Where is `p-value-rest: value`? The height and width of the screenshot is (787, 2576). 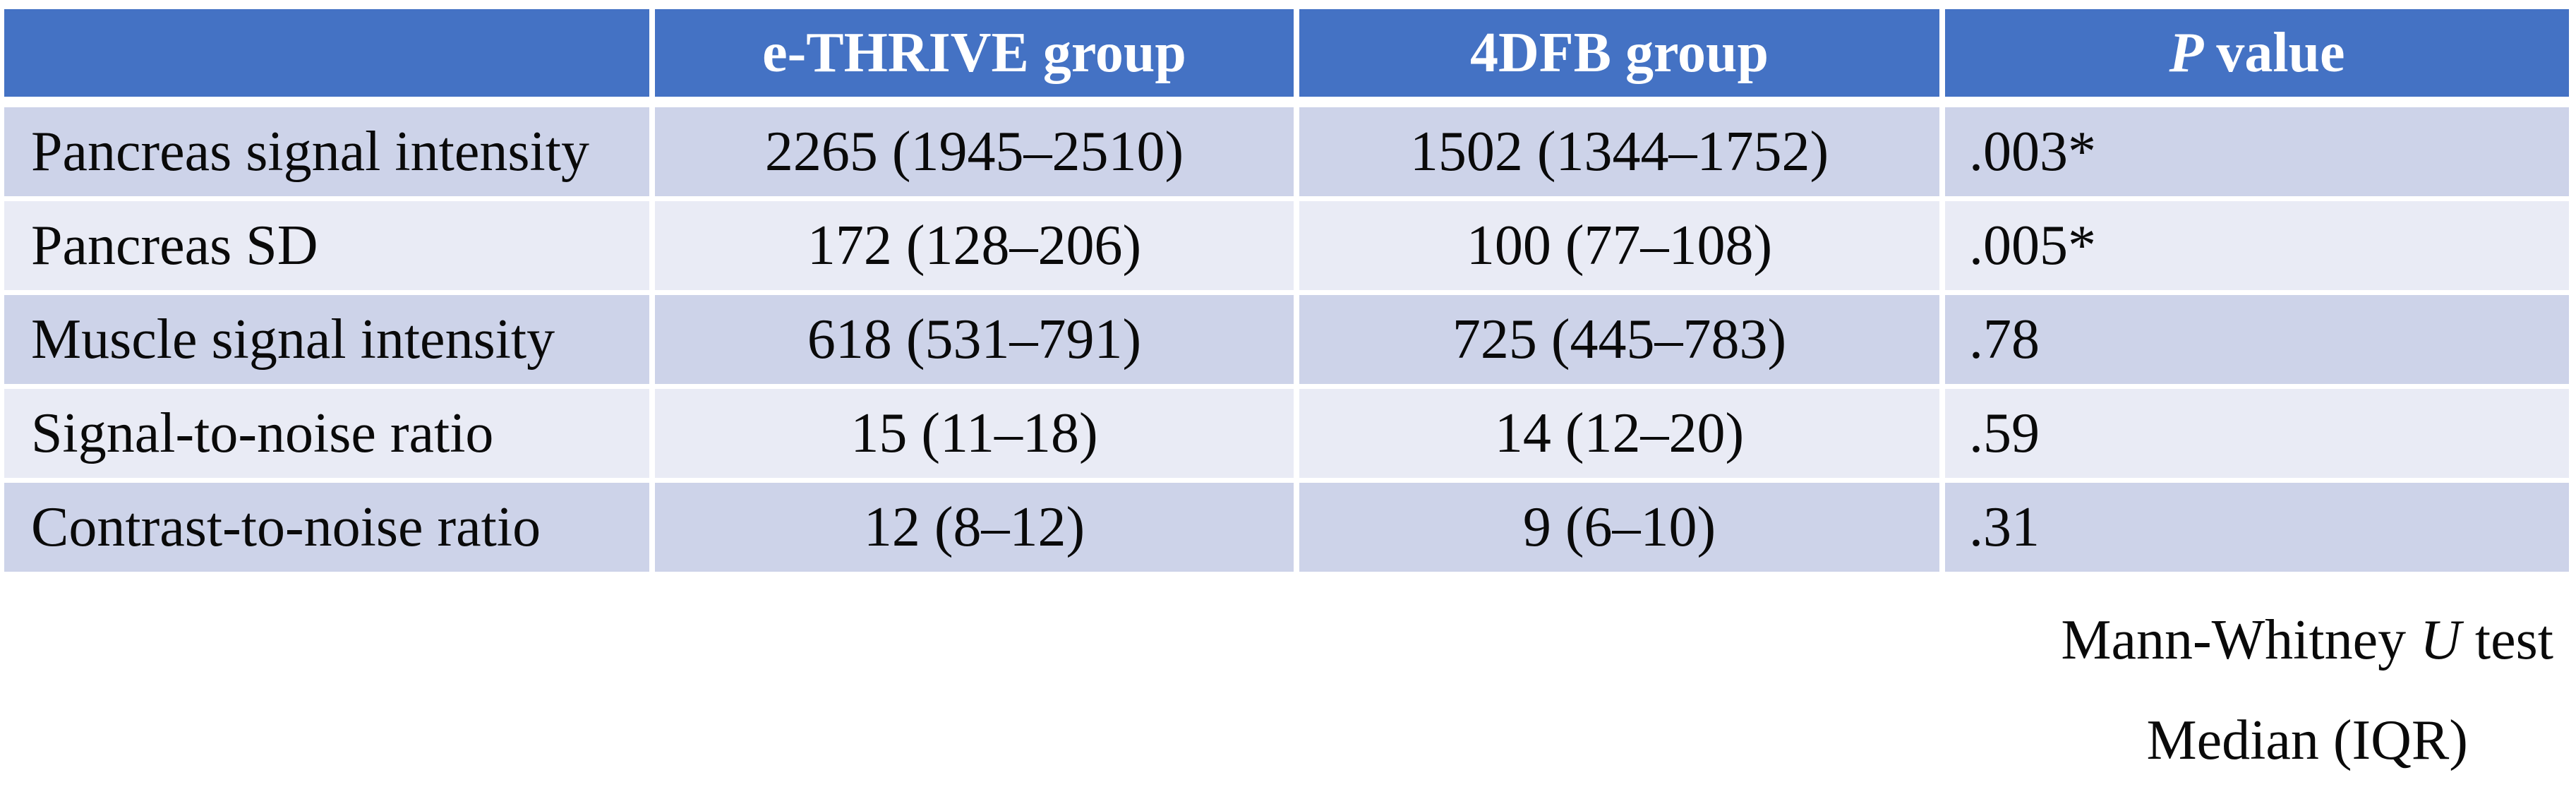
p-value-rest: value is located at coordinates (2280, 52).